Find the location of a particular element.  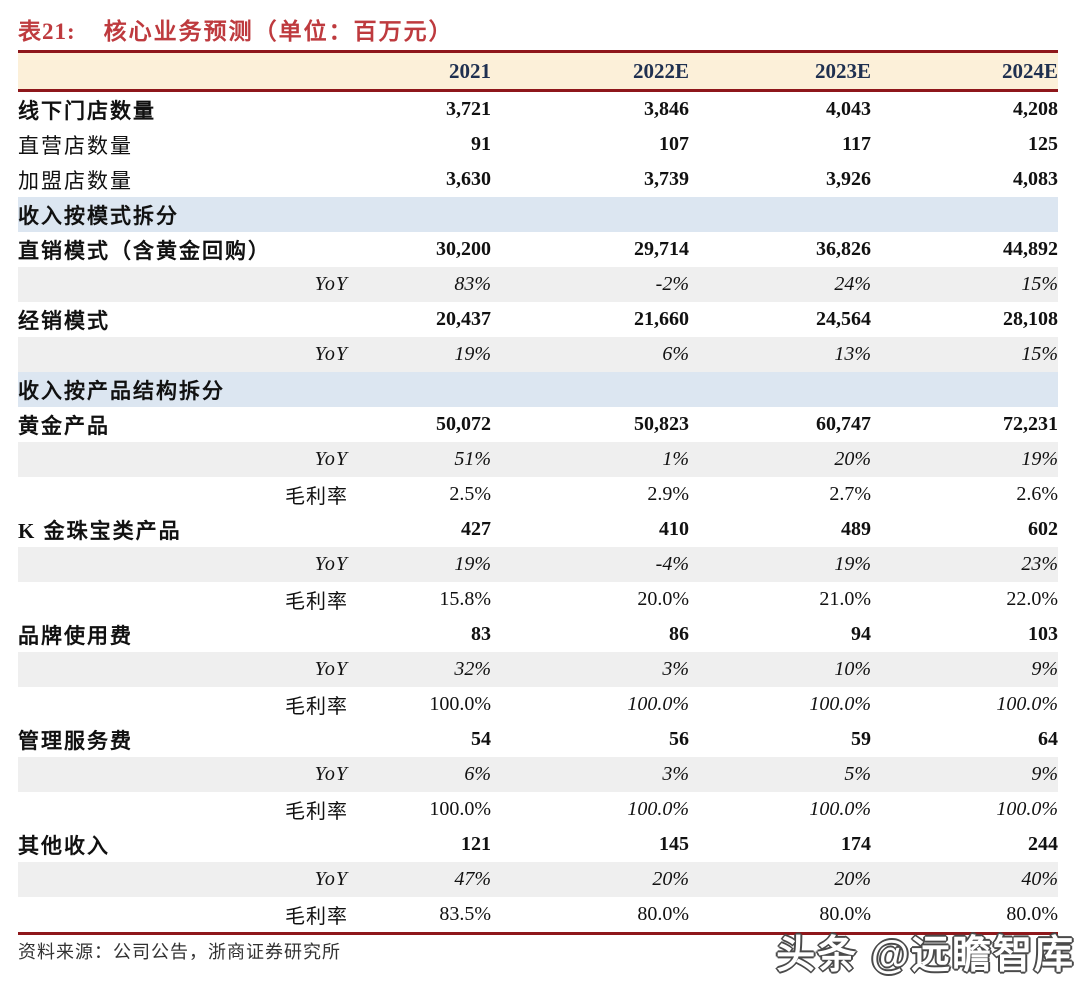

row-label: 其他收入 is located at coordinates (64, 845).